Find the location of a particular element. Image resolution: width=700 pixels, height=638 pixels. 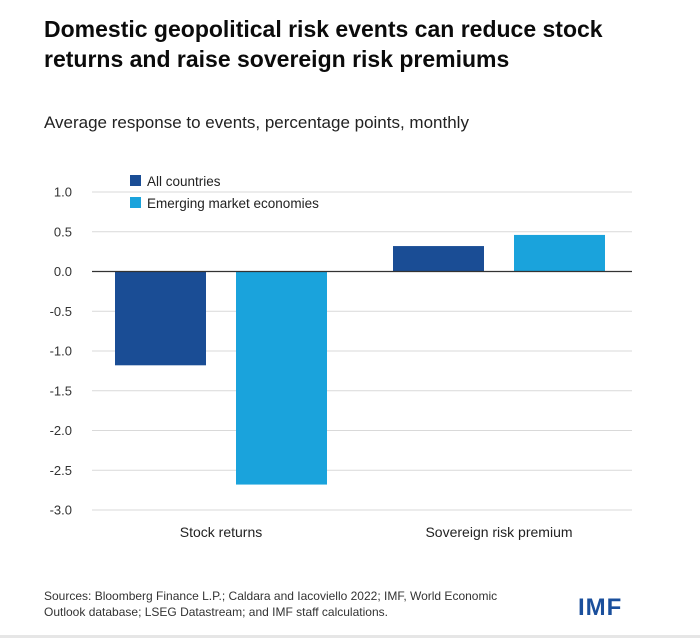

legend-swatch-emerging-markets is located at coordinates (135, 202).